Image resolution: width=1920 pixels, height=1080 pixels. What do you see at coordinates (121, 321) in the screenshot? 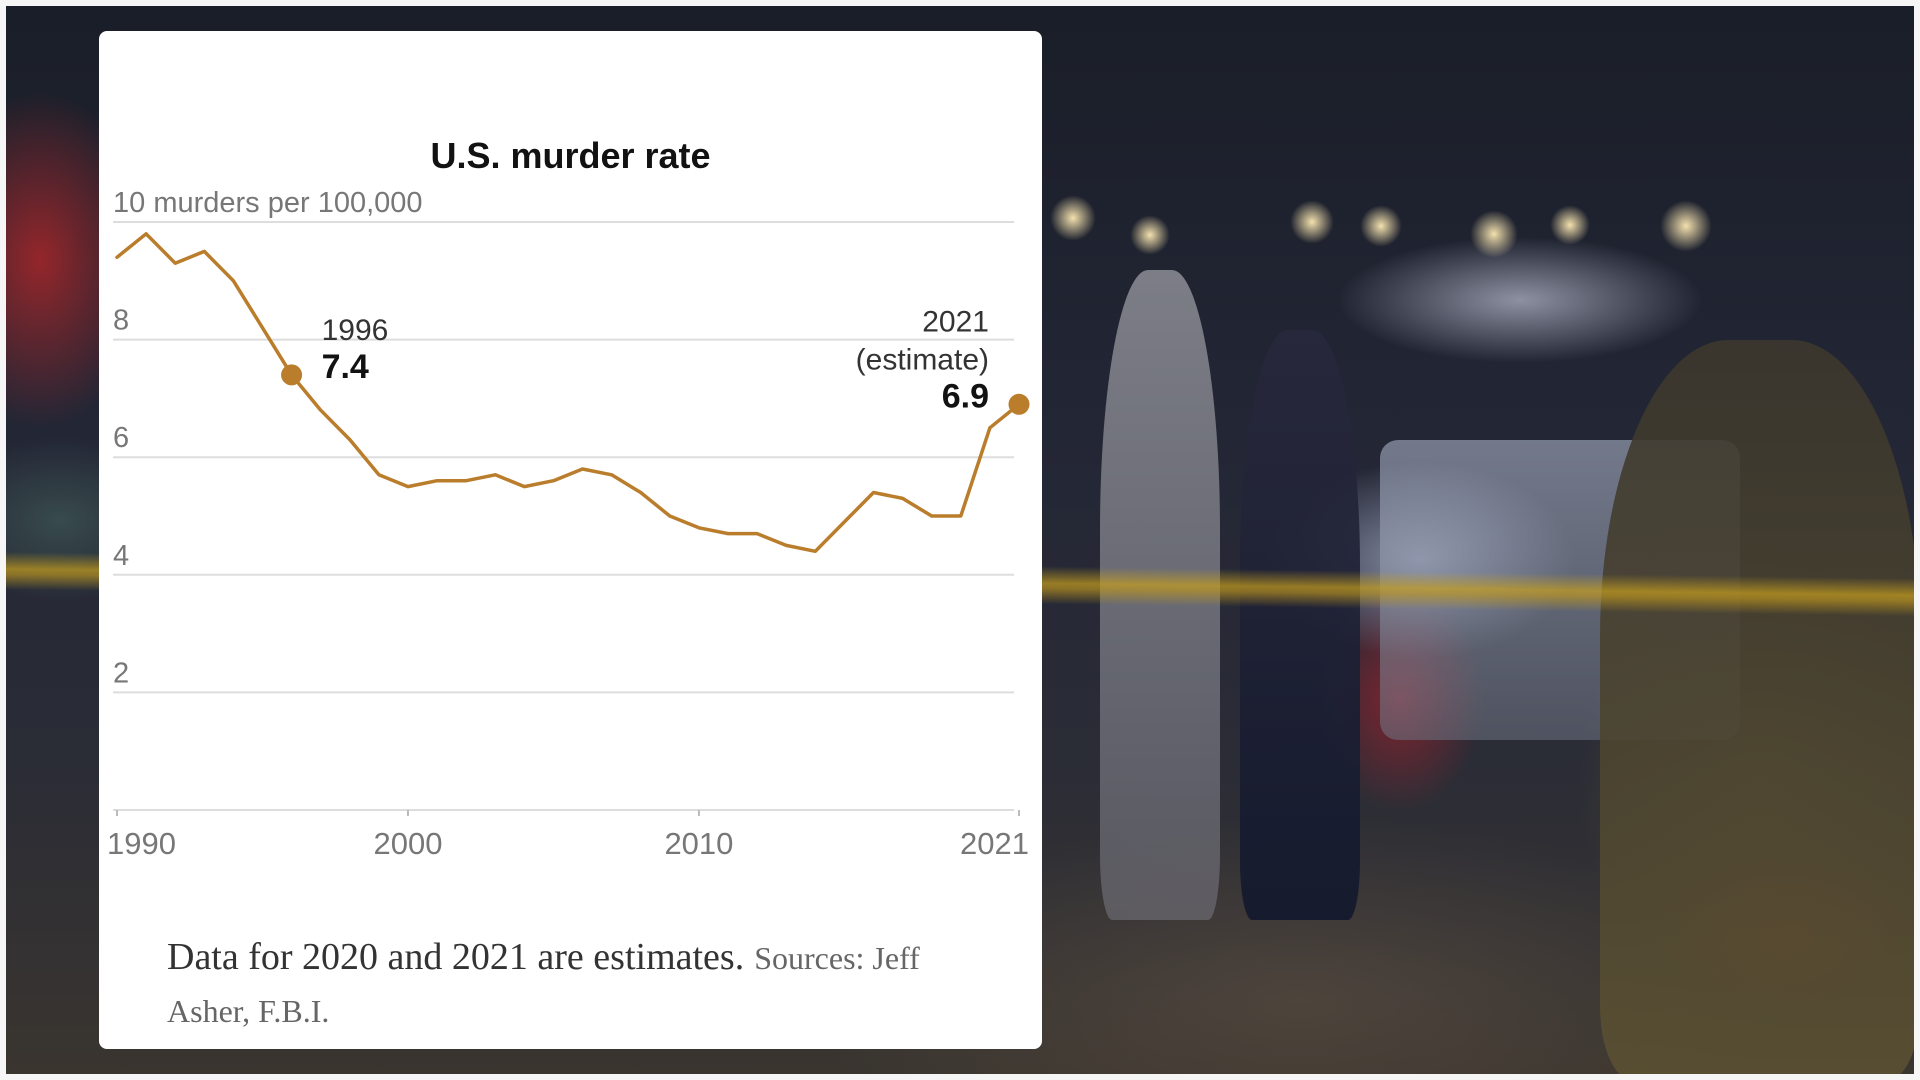
I see `y-tick-label: 8` at bounding box center [121, 321].